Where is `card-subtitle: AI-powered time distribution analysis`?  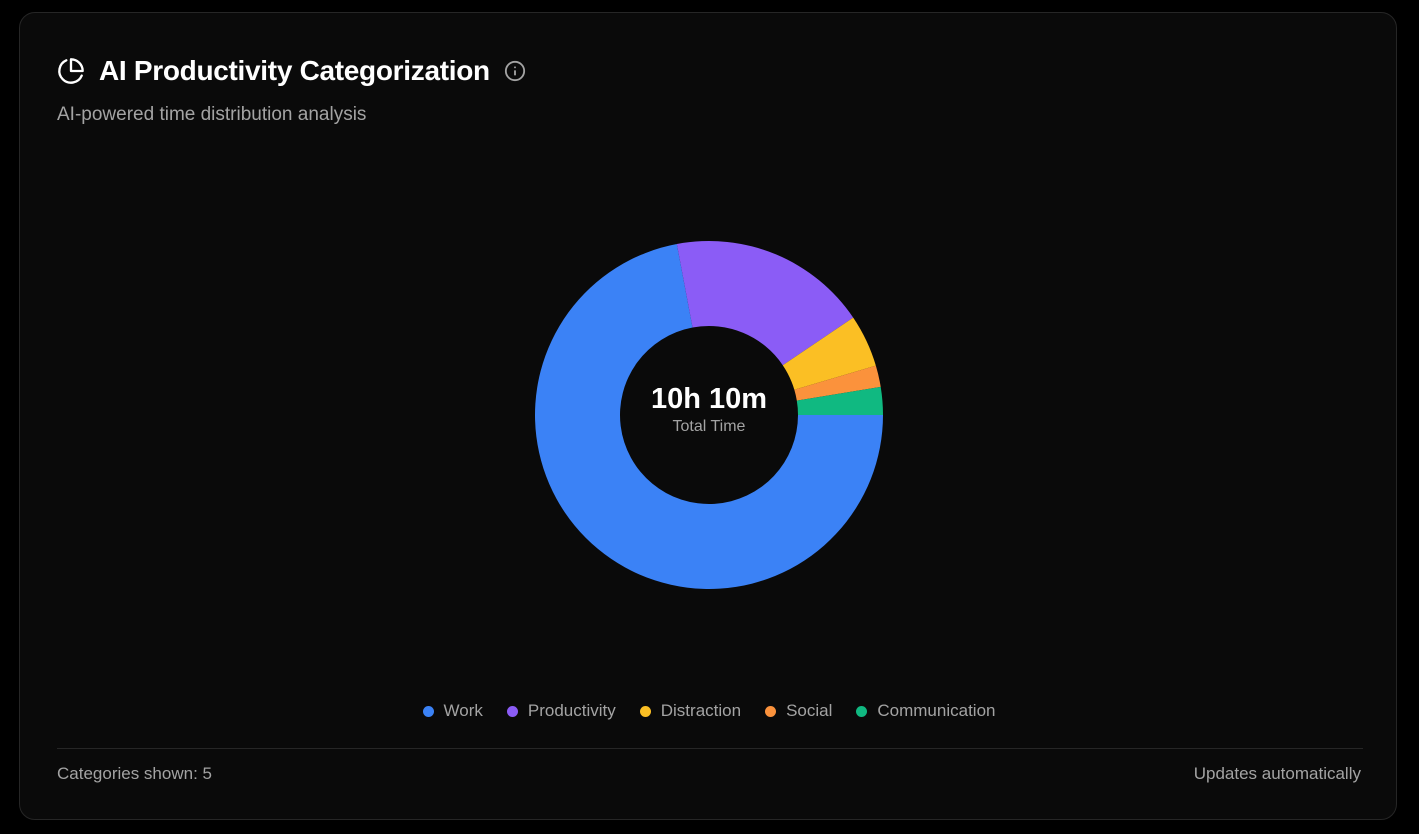
card-subtitle: AI-powered time distribution analysis is located at coordinates (212, 114).